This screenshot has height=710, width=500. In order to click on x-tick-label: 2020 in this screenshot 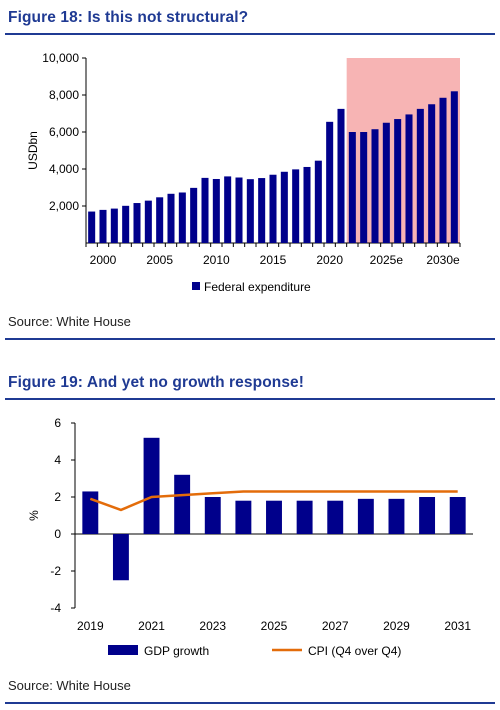, I will do `click(329, 260)`.